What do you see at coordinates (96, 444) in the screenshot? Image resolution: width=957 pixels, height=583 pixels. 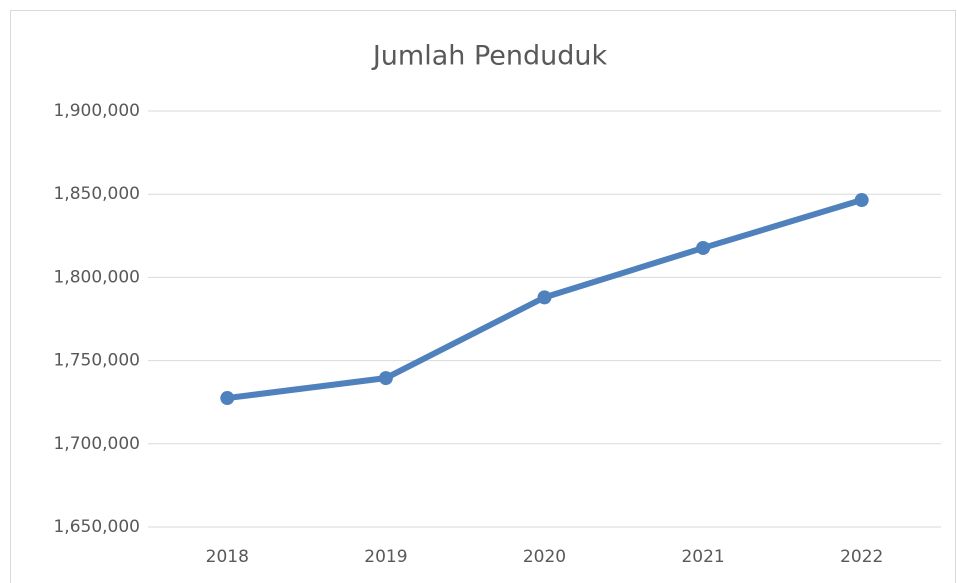 I see `y-tick-label: 1,700,000` at bounding box center [96, 444].